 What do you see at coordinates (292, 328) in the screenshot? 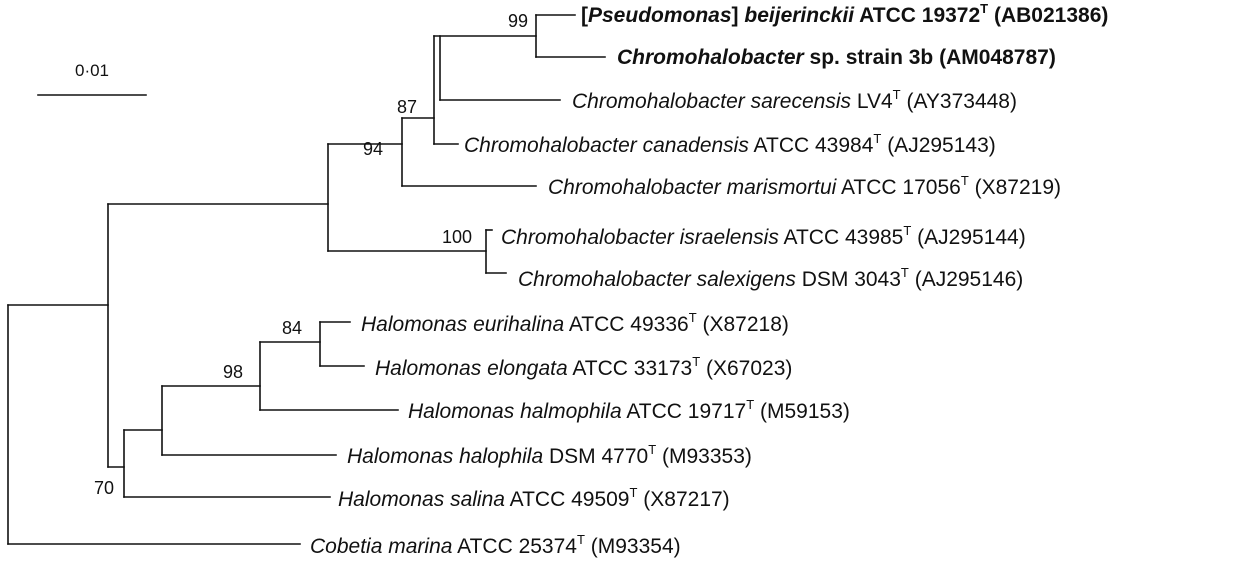
I see `bootstrap-label: 84` at bounding box center [292, 328].